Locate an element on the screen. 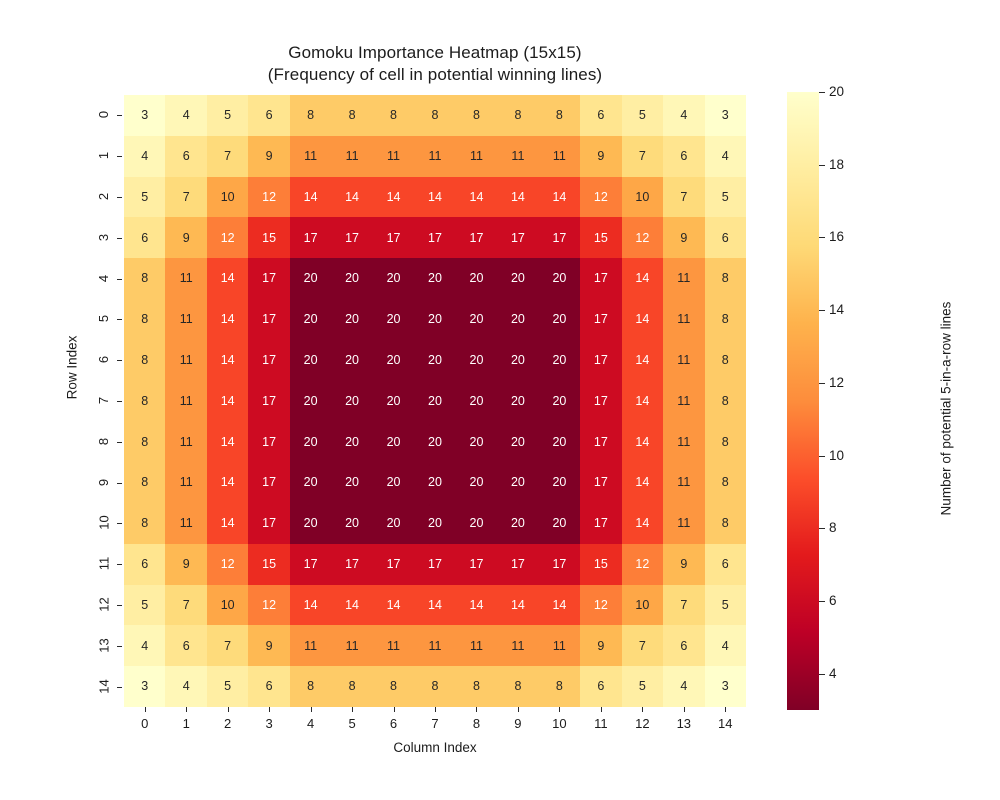 This screenshot has height=800, width=1000. heatmap-cell-r3-c12: 12 is located at coordinates (642, 238).